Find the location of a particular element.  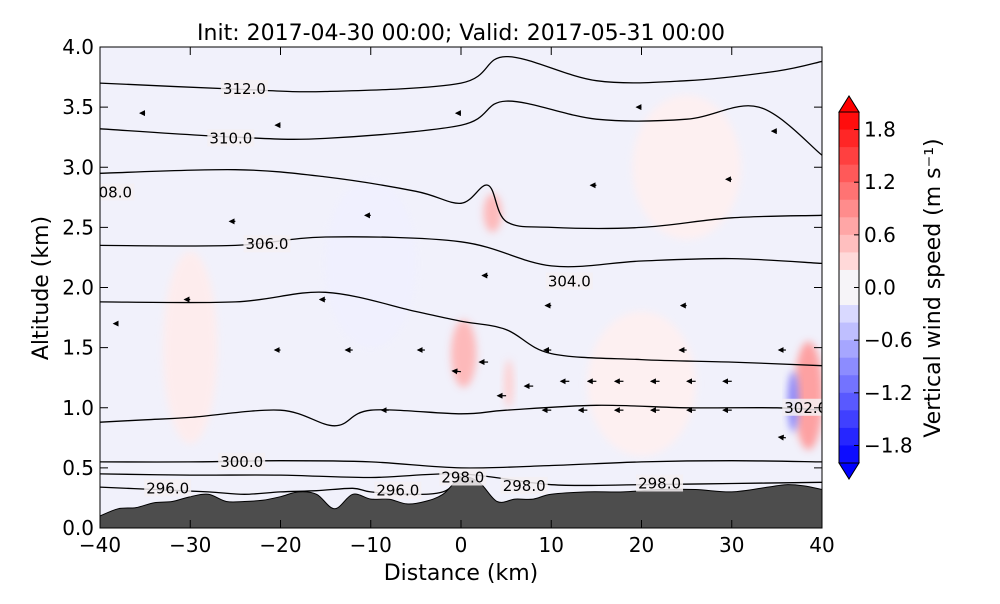

y-tick-label: 2.5 is located at coordinates (78, 227).